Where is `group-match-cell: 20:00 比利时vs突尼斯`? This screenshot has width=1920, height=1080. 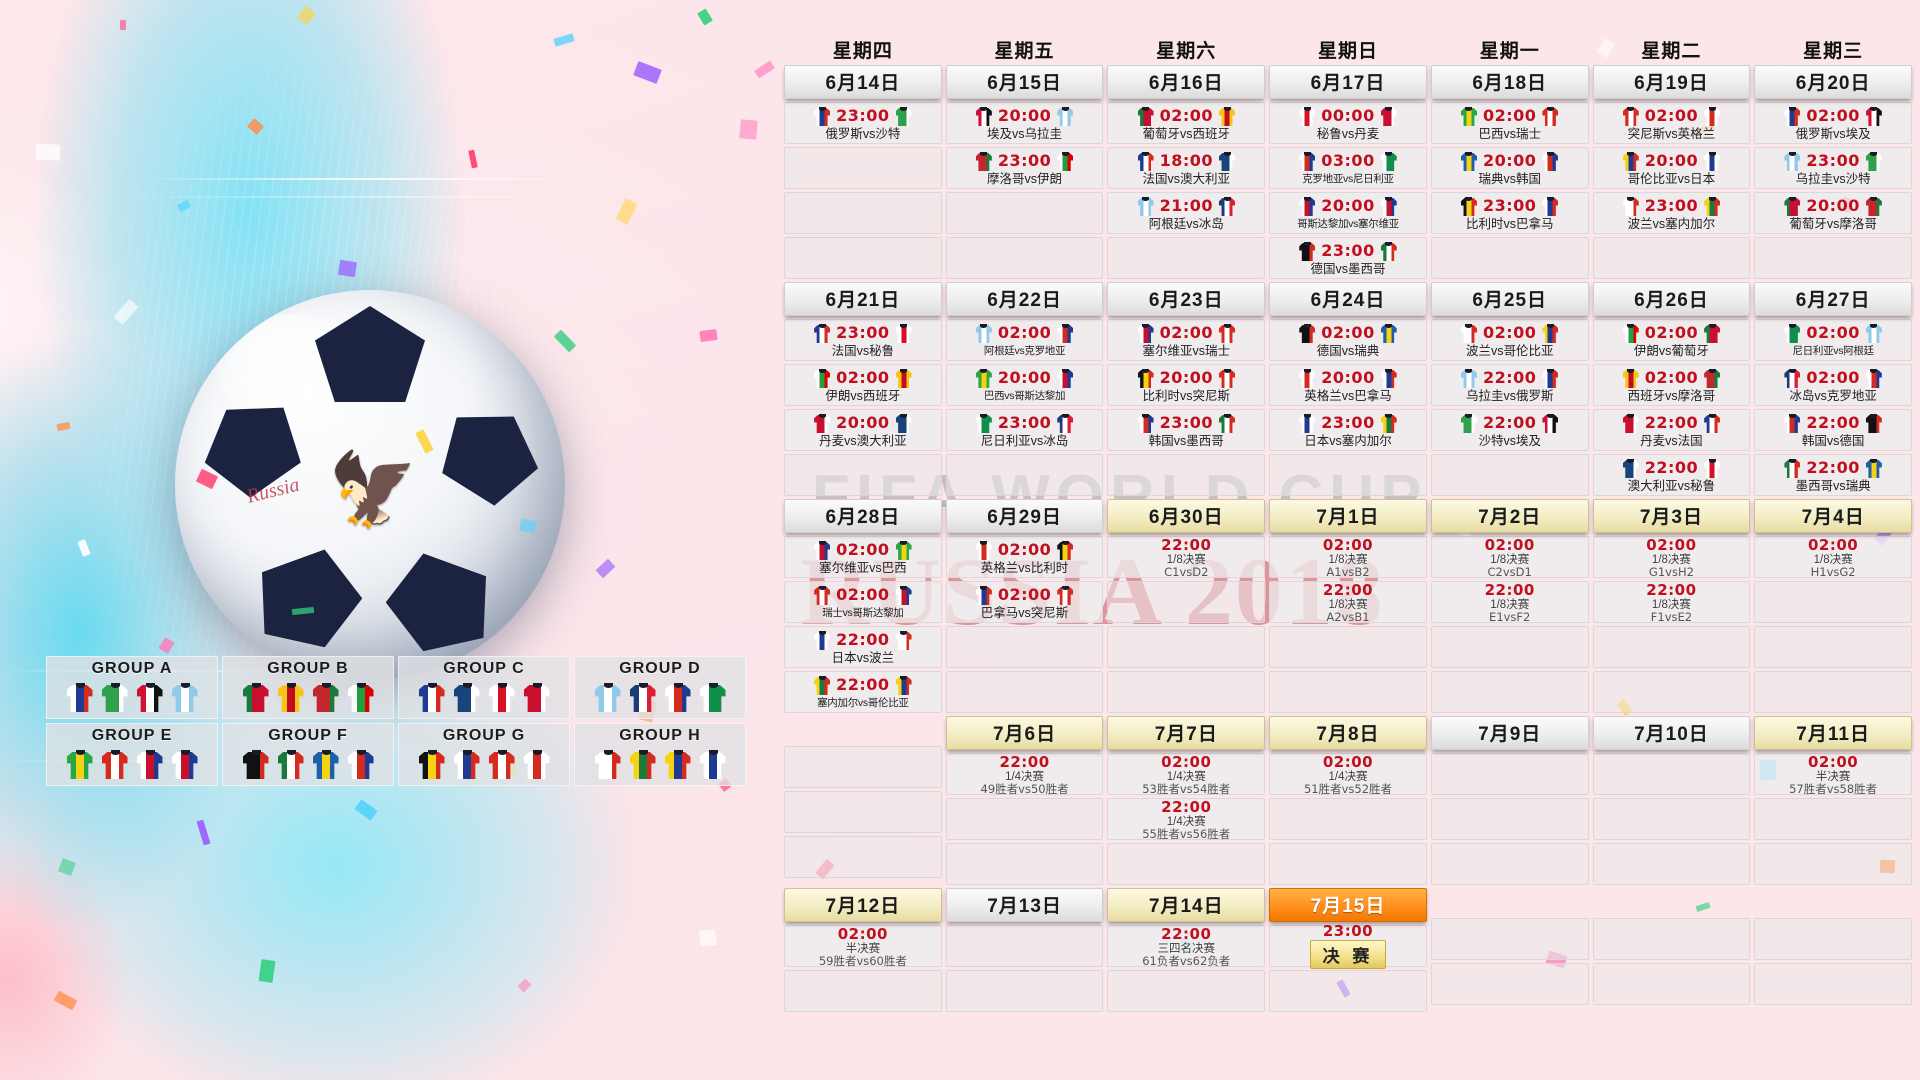
group-match-cell: 20:00 比利时vs突尼斯 is located at coordinates (1186, 385).